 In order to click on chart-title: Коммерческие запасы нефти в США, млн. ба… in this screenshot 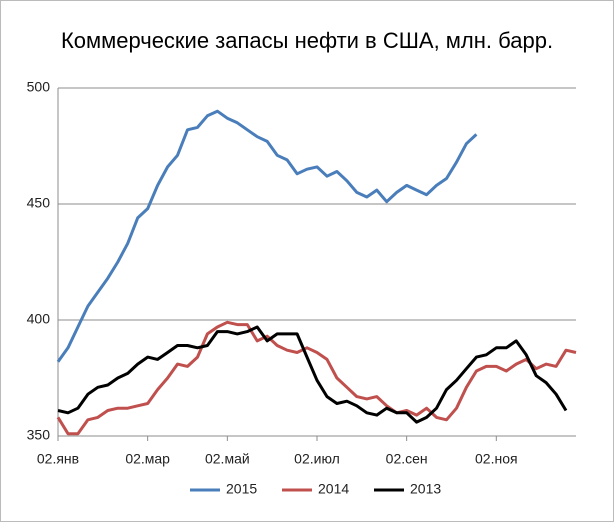, I will do `click(307, 40)`.